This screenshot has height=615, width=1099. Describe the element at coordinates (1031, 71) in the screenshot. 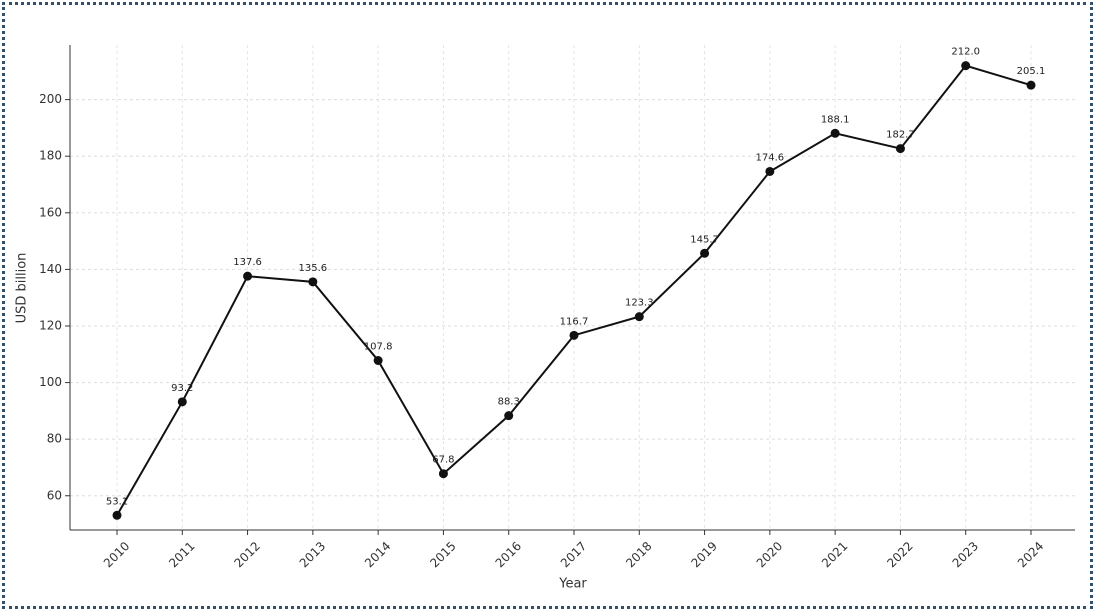

I see `value-label: 205.1` at that location.